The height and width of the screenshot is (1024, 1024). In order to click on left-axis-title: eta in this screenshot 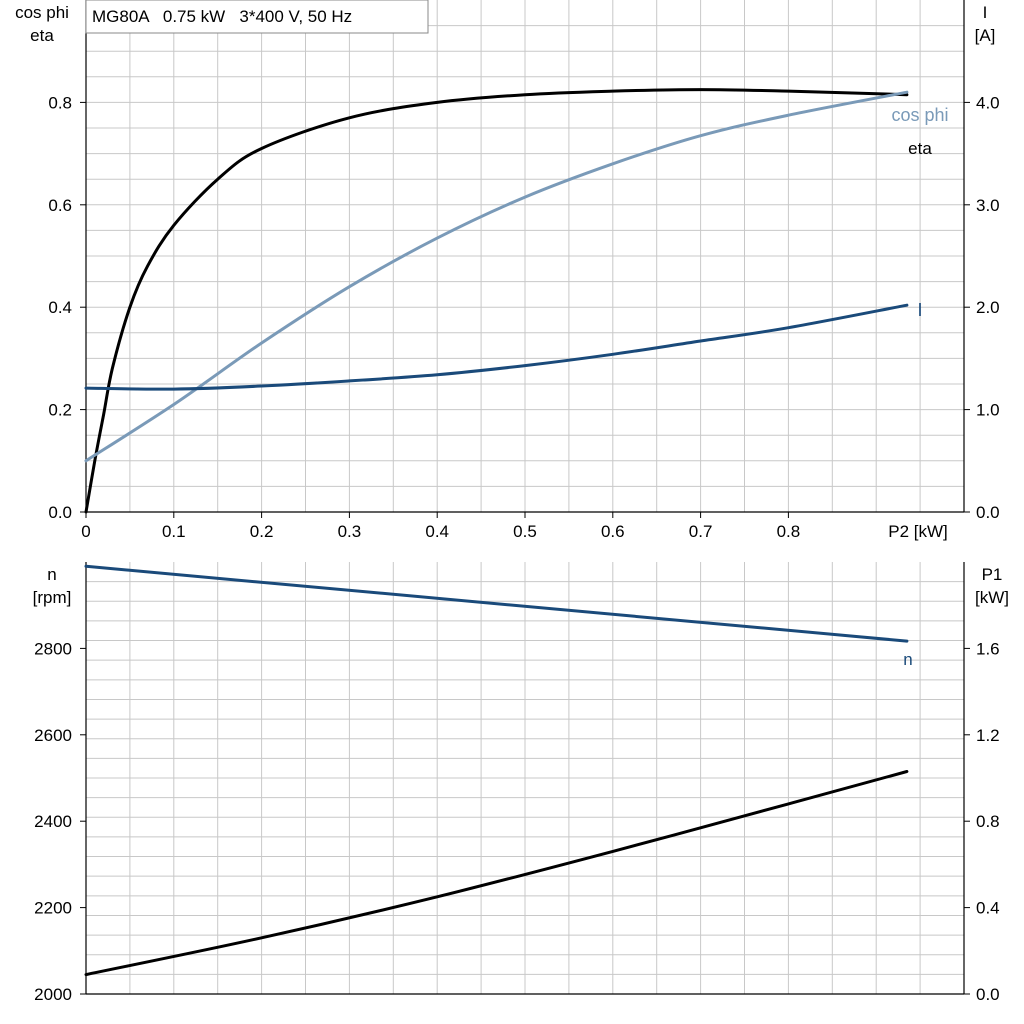, I will do `click(42, 35)`.